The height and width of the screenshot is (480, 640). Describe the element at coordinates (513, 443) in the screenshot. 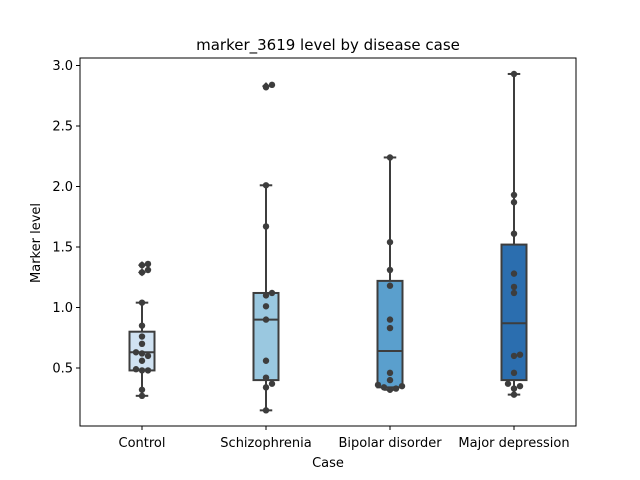

I see `x-tick-label: Major depression` at that location.